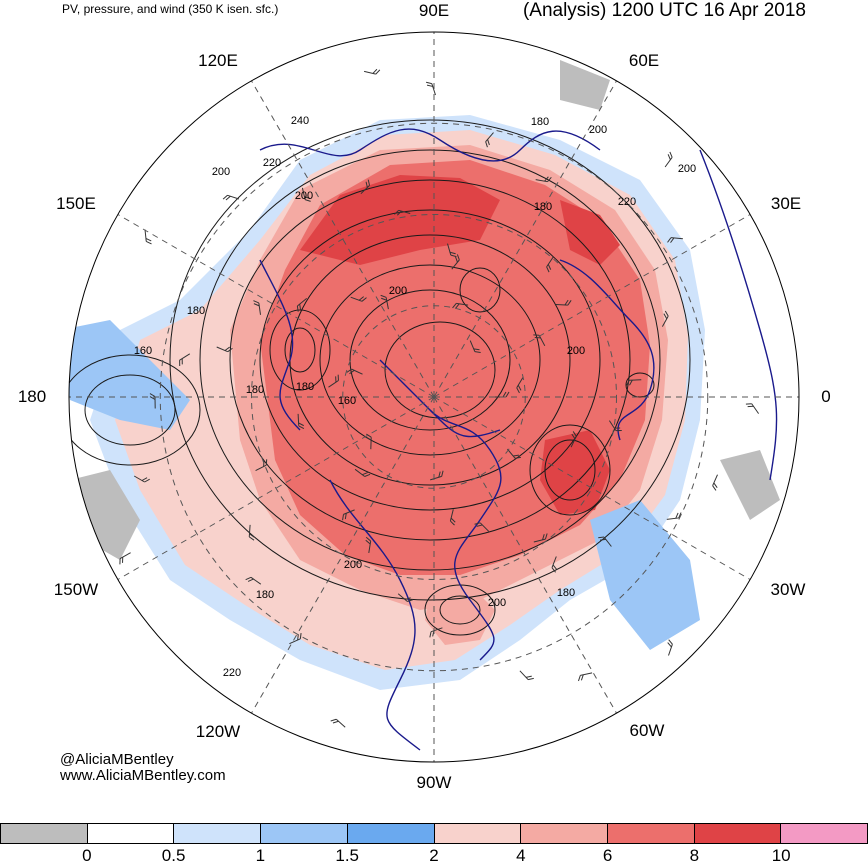 Image resolution: width=868 pixels, height=866 pixels. I want to click on longitude-label: 0, so click(825, 397).